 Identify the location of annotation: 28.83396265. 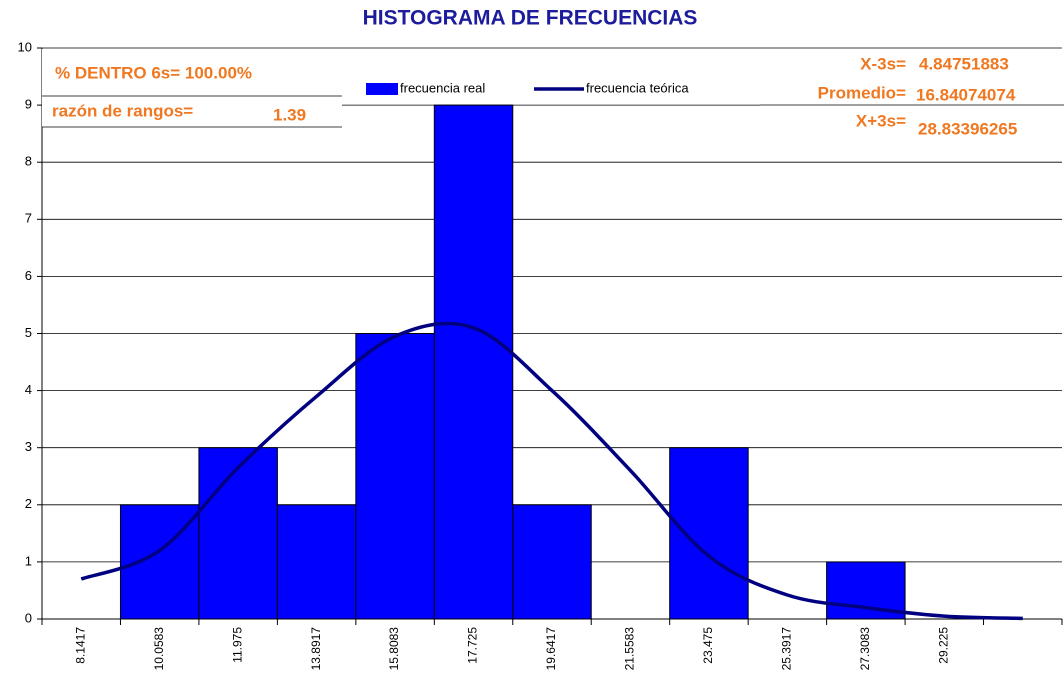
(967, 128).